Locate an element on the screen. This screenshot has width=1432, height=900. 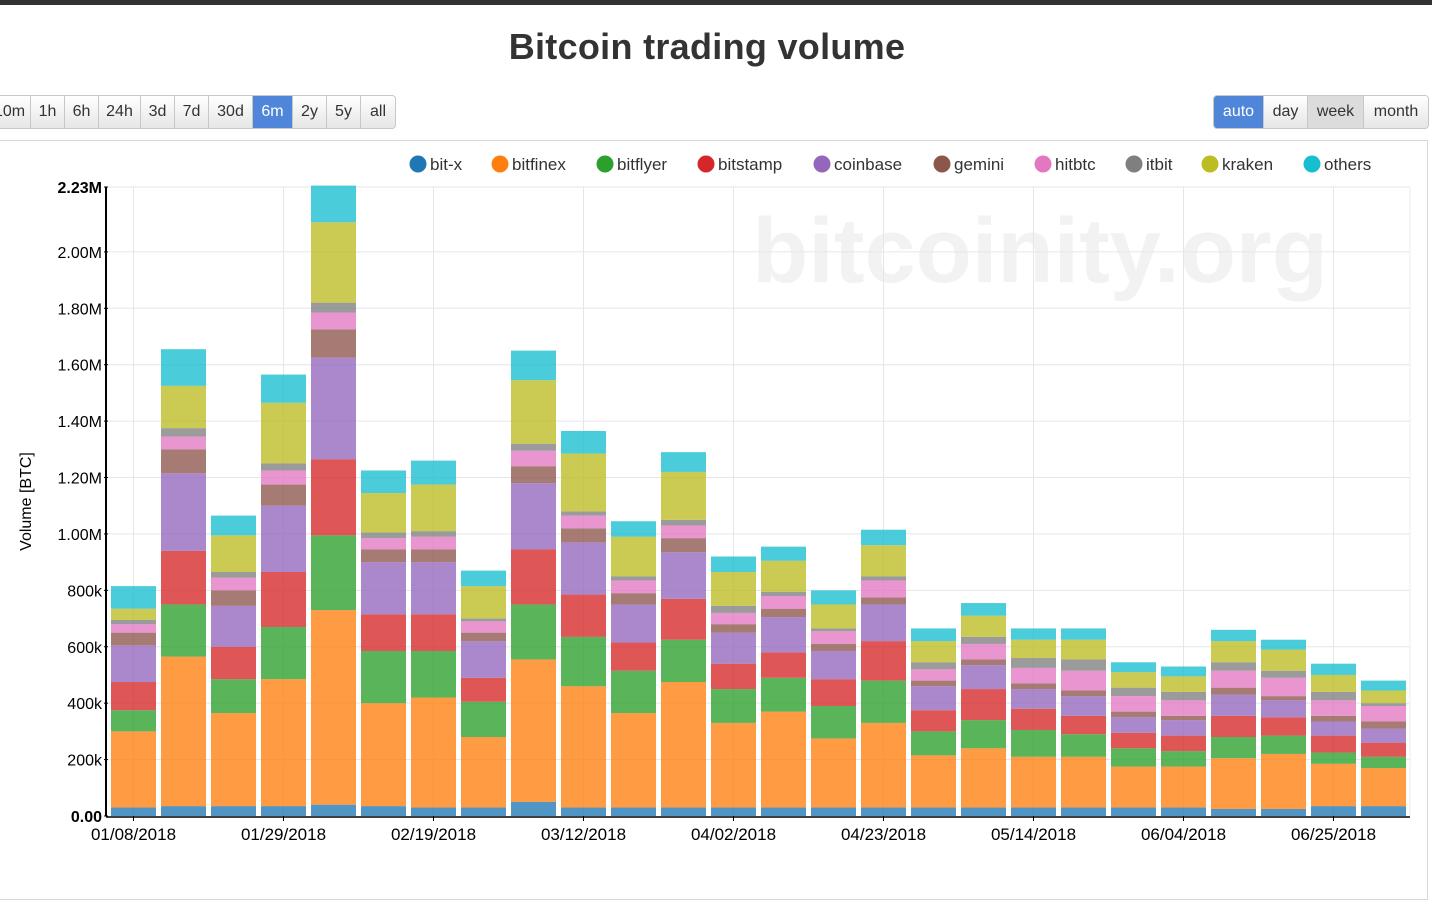
legend-item-gemini: gemini is located at coordinates (969, 164).